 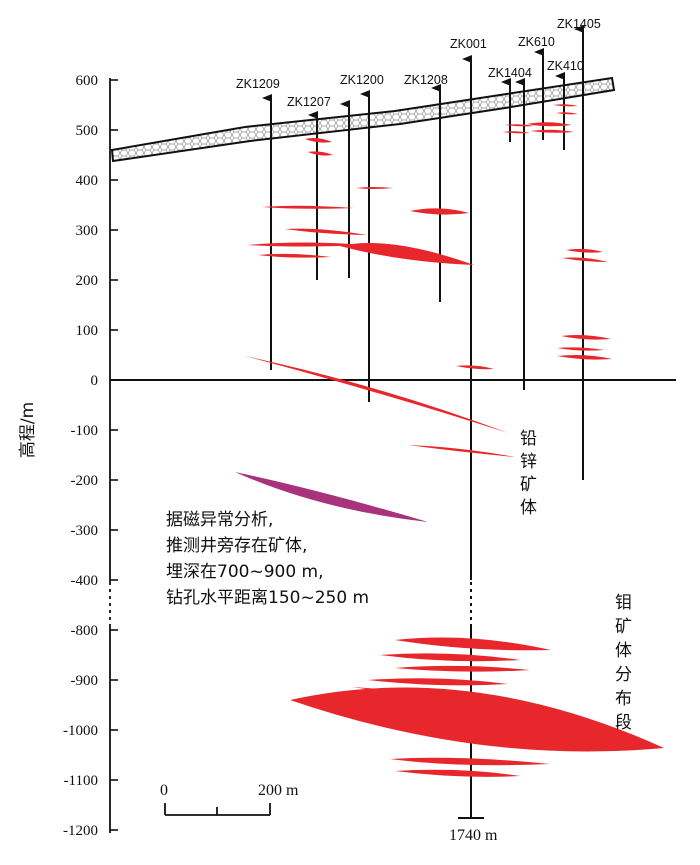 What do you see at coordinates (85, 581) in the screenshot?
I see `y-tick-label: -400` at bounding box center [85, 581].